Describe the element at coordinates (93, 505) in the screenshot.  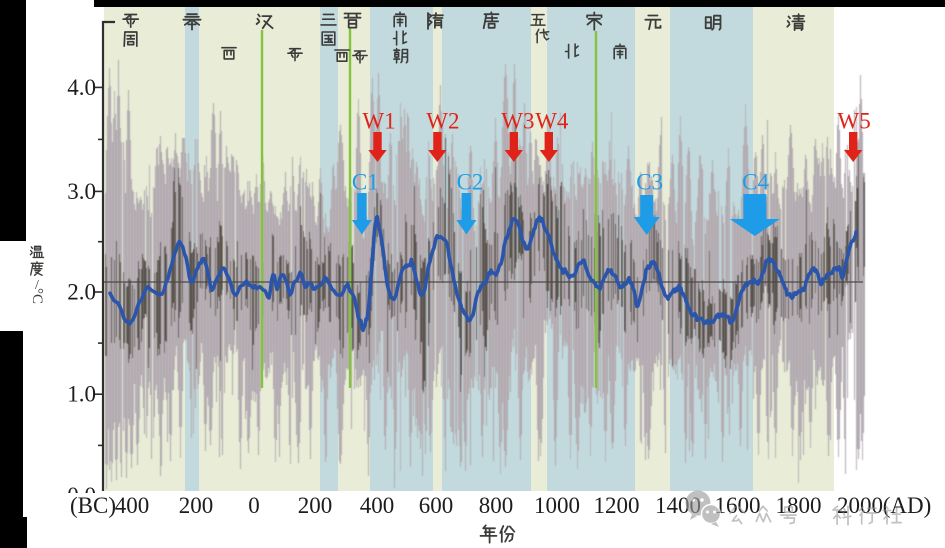
I see `svg-text: (BC)` at that location.